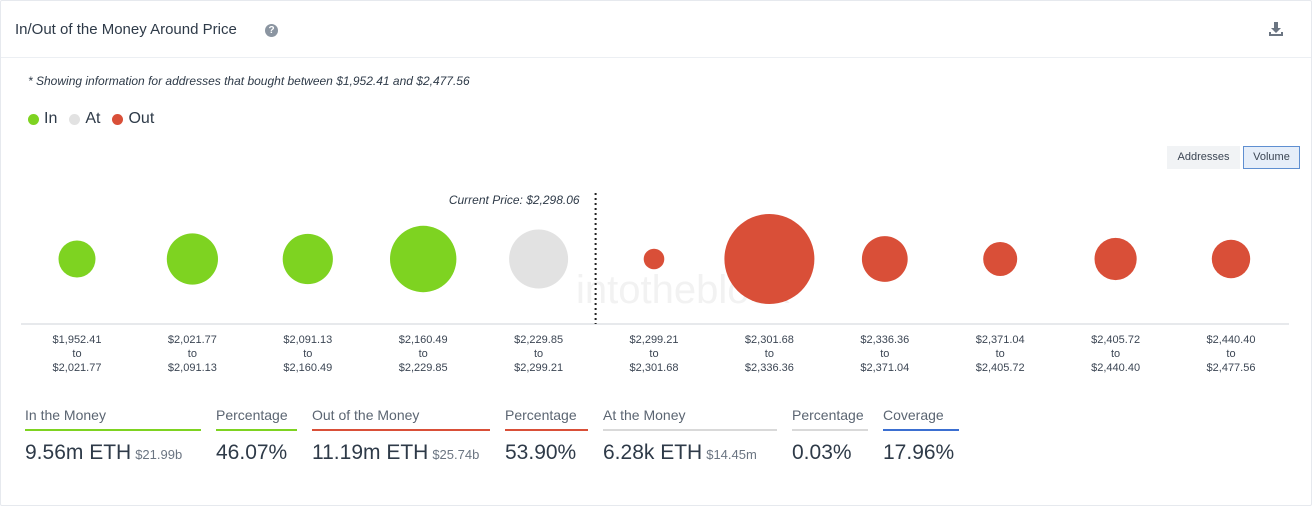 The width and height of the screenshot is (1313, 507). I want to click on stat-in-percentage: Percentage 46.07%, so click(256, 436).